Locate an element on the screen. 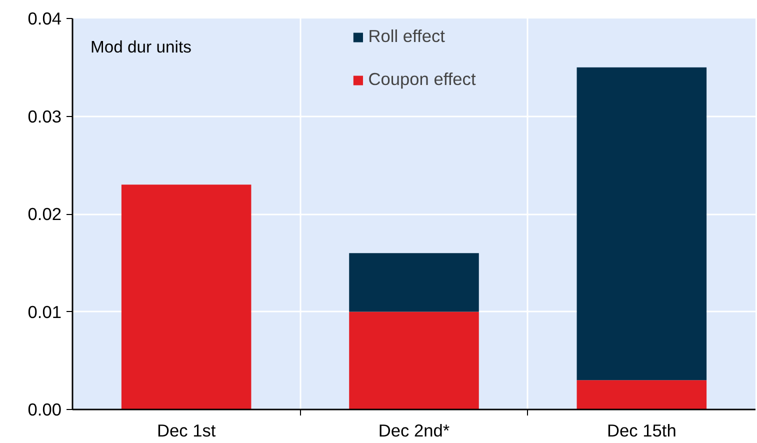 This screenshot has height=443, width=757. y-tick-label: 0.04 is located at coordinates (45, 18).